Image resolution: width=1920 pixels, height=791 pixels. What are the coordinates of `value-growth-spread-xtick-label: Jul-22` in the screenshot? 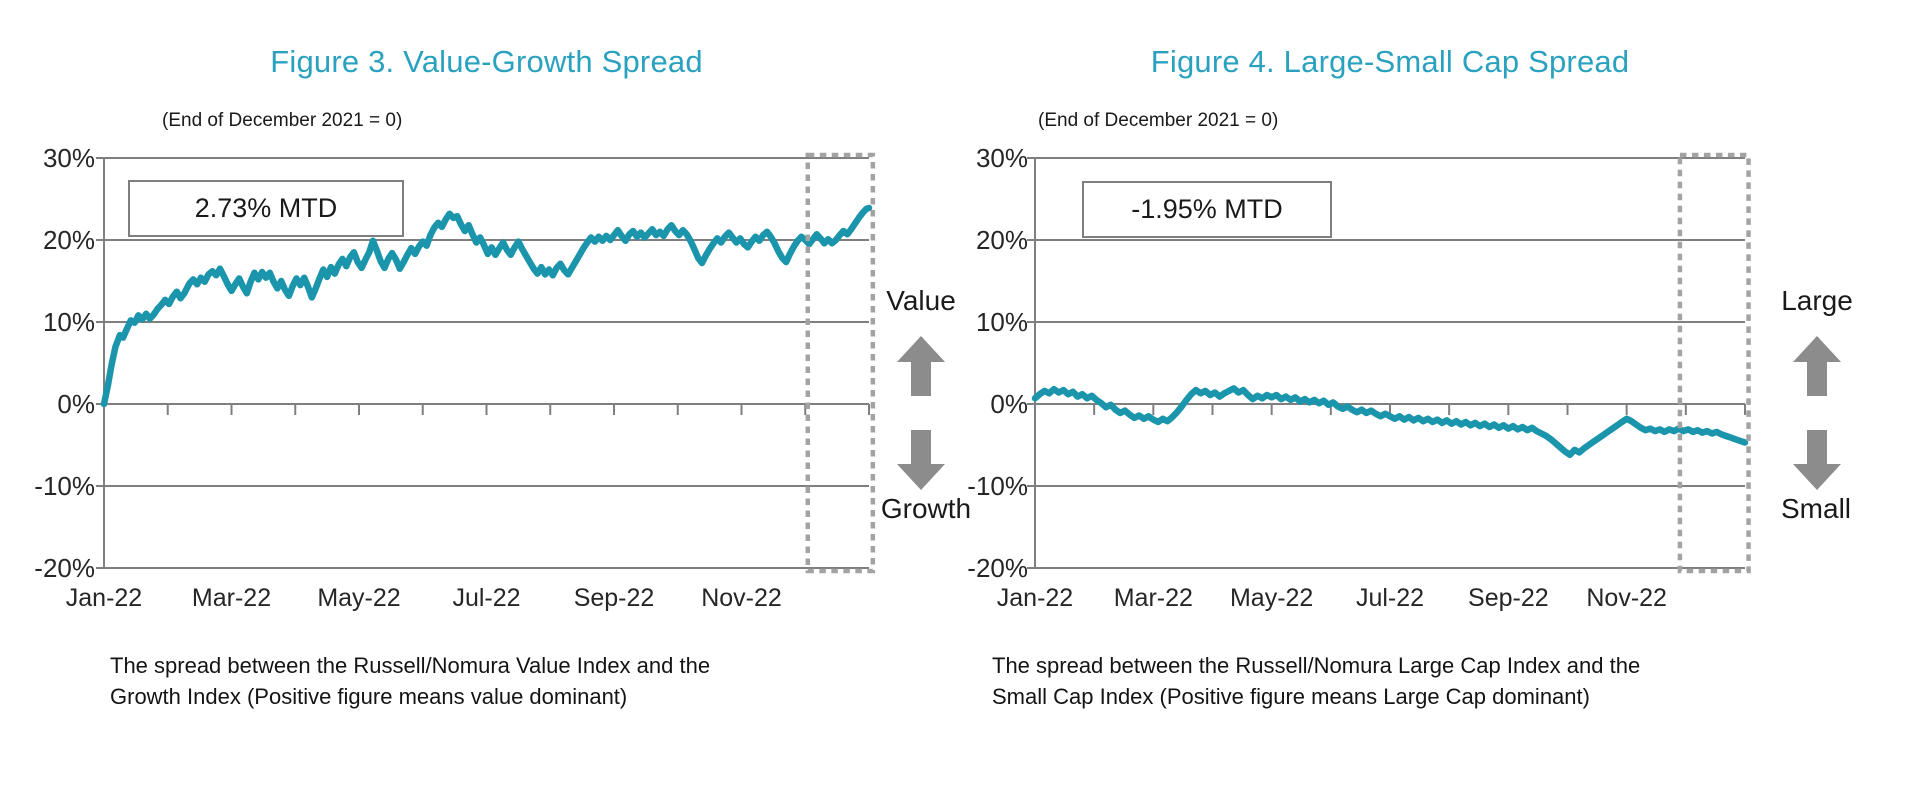 It's located at (486, 598).